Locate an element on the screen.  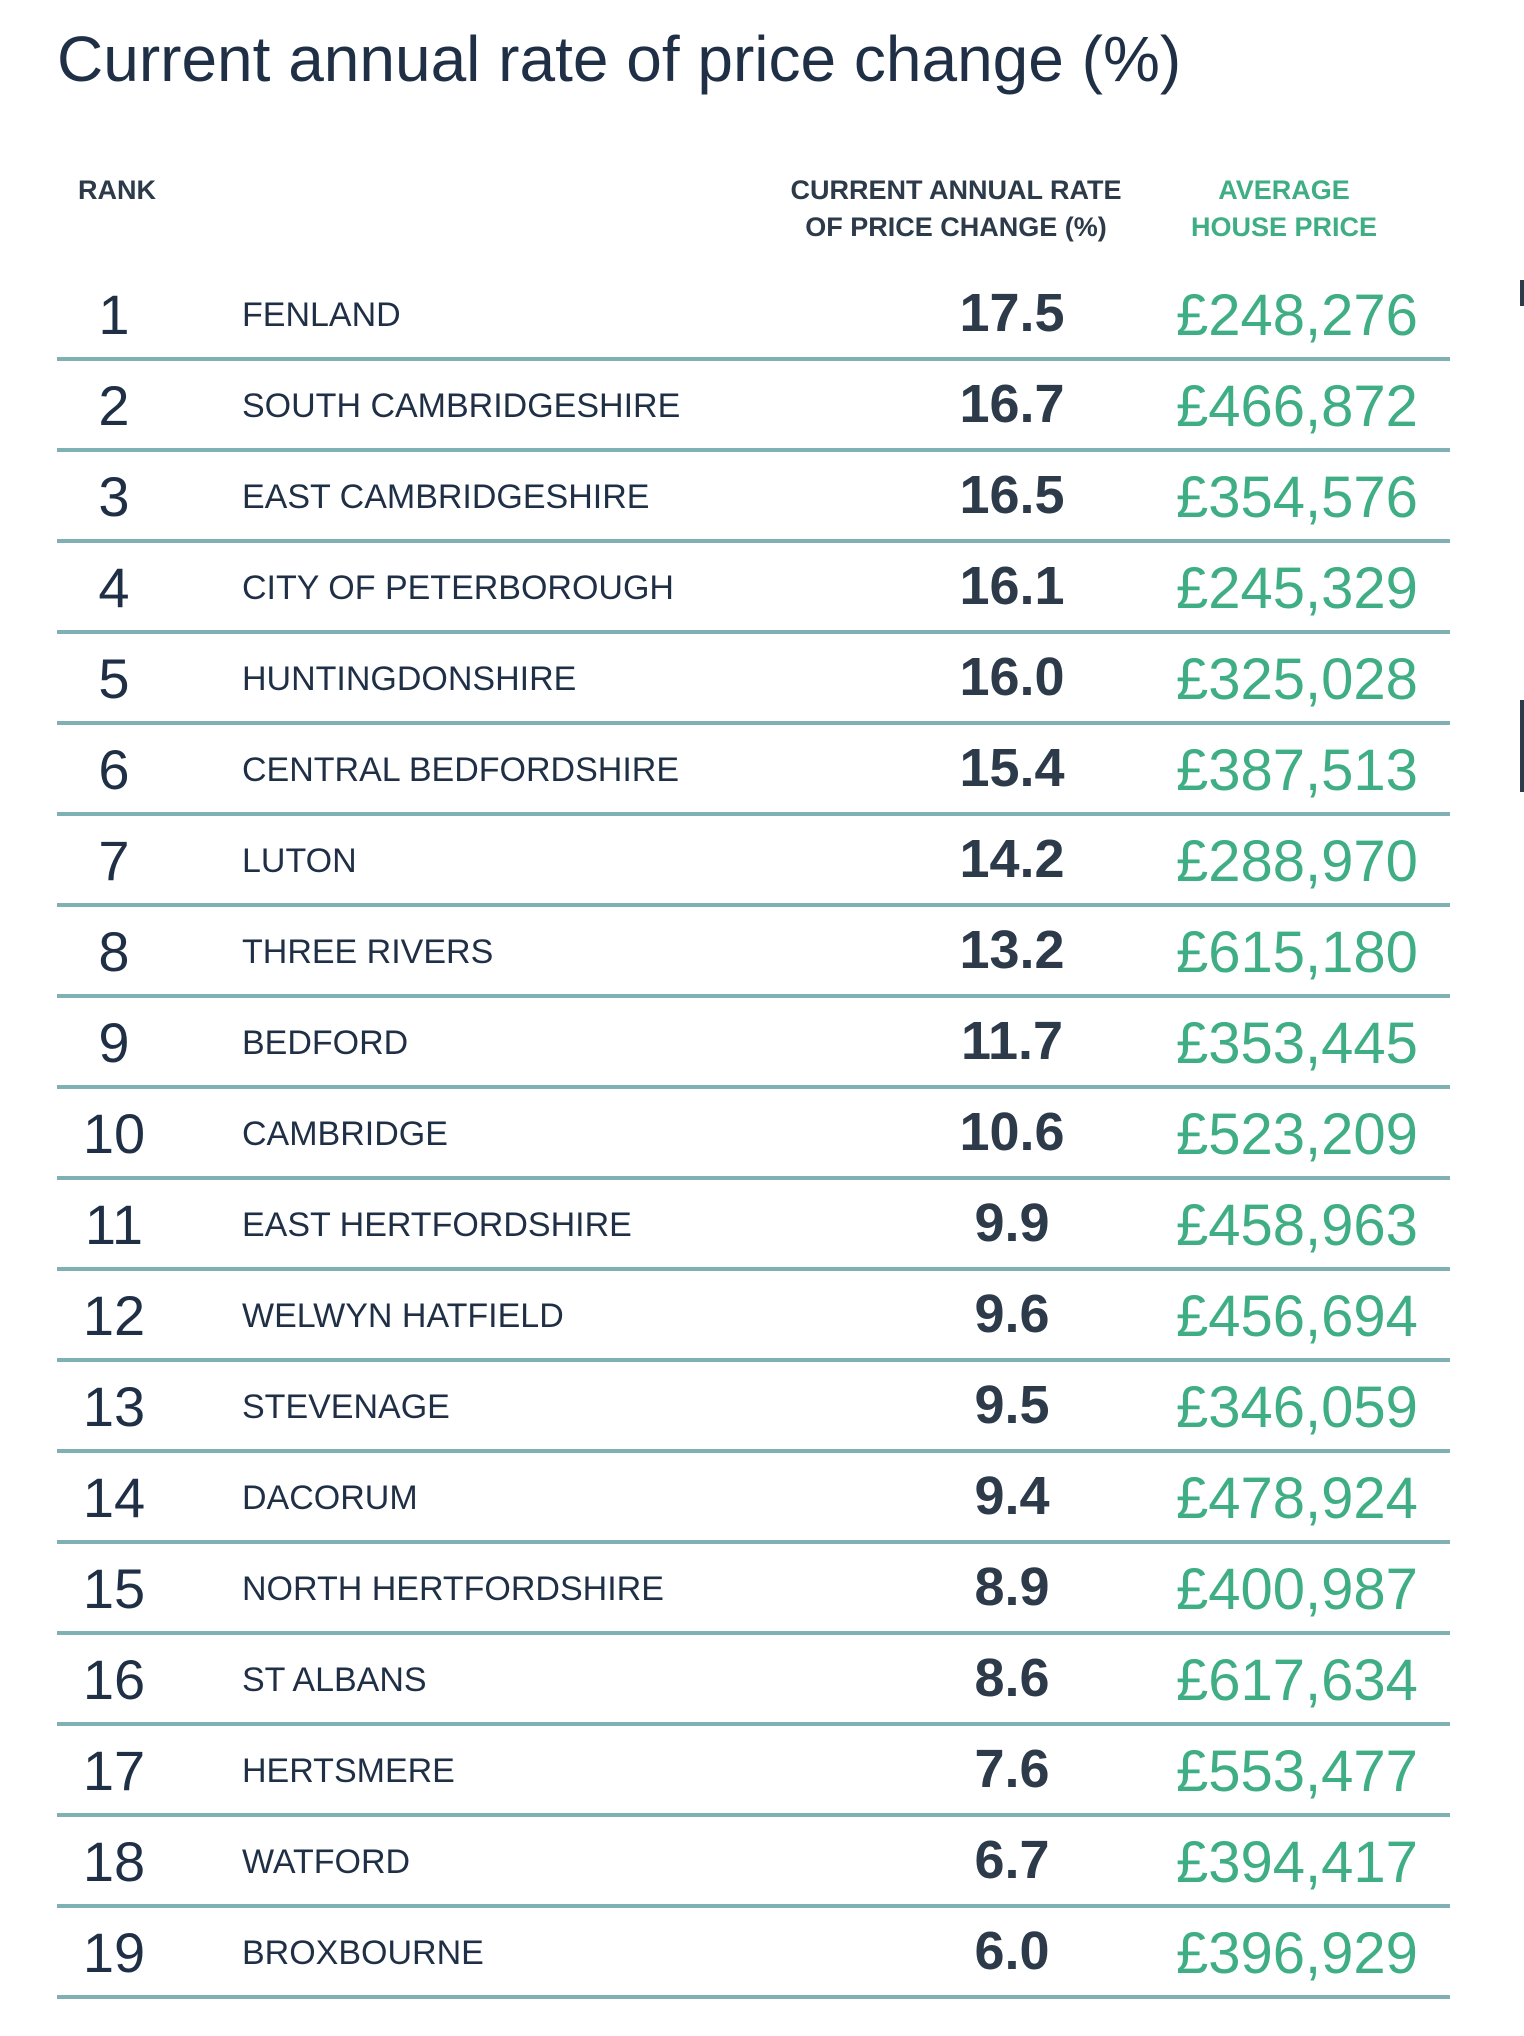
area-cell: HUNTINGDONSHIRE is located at coordinates (409, 679).